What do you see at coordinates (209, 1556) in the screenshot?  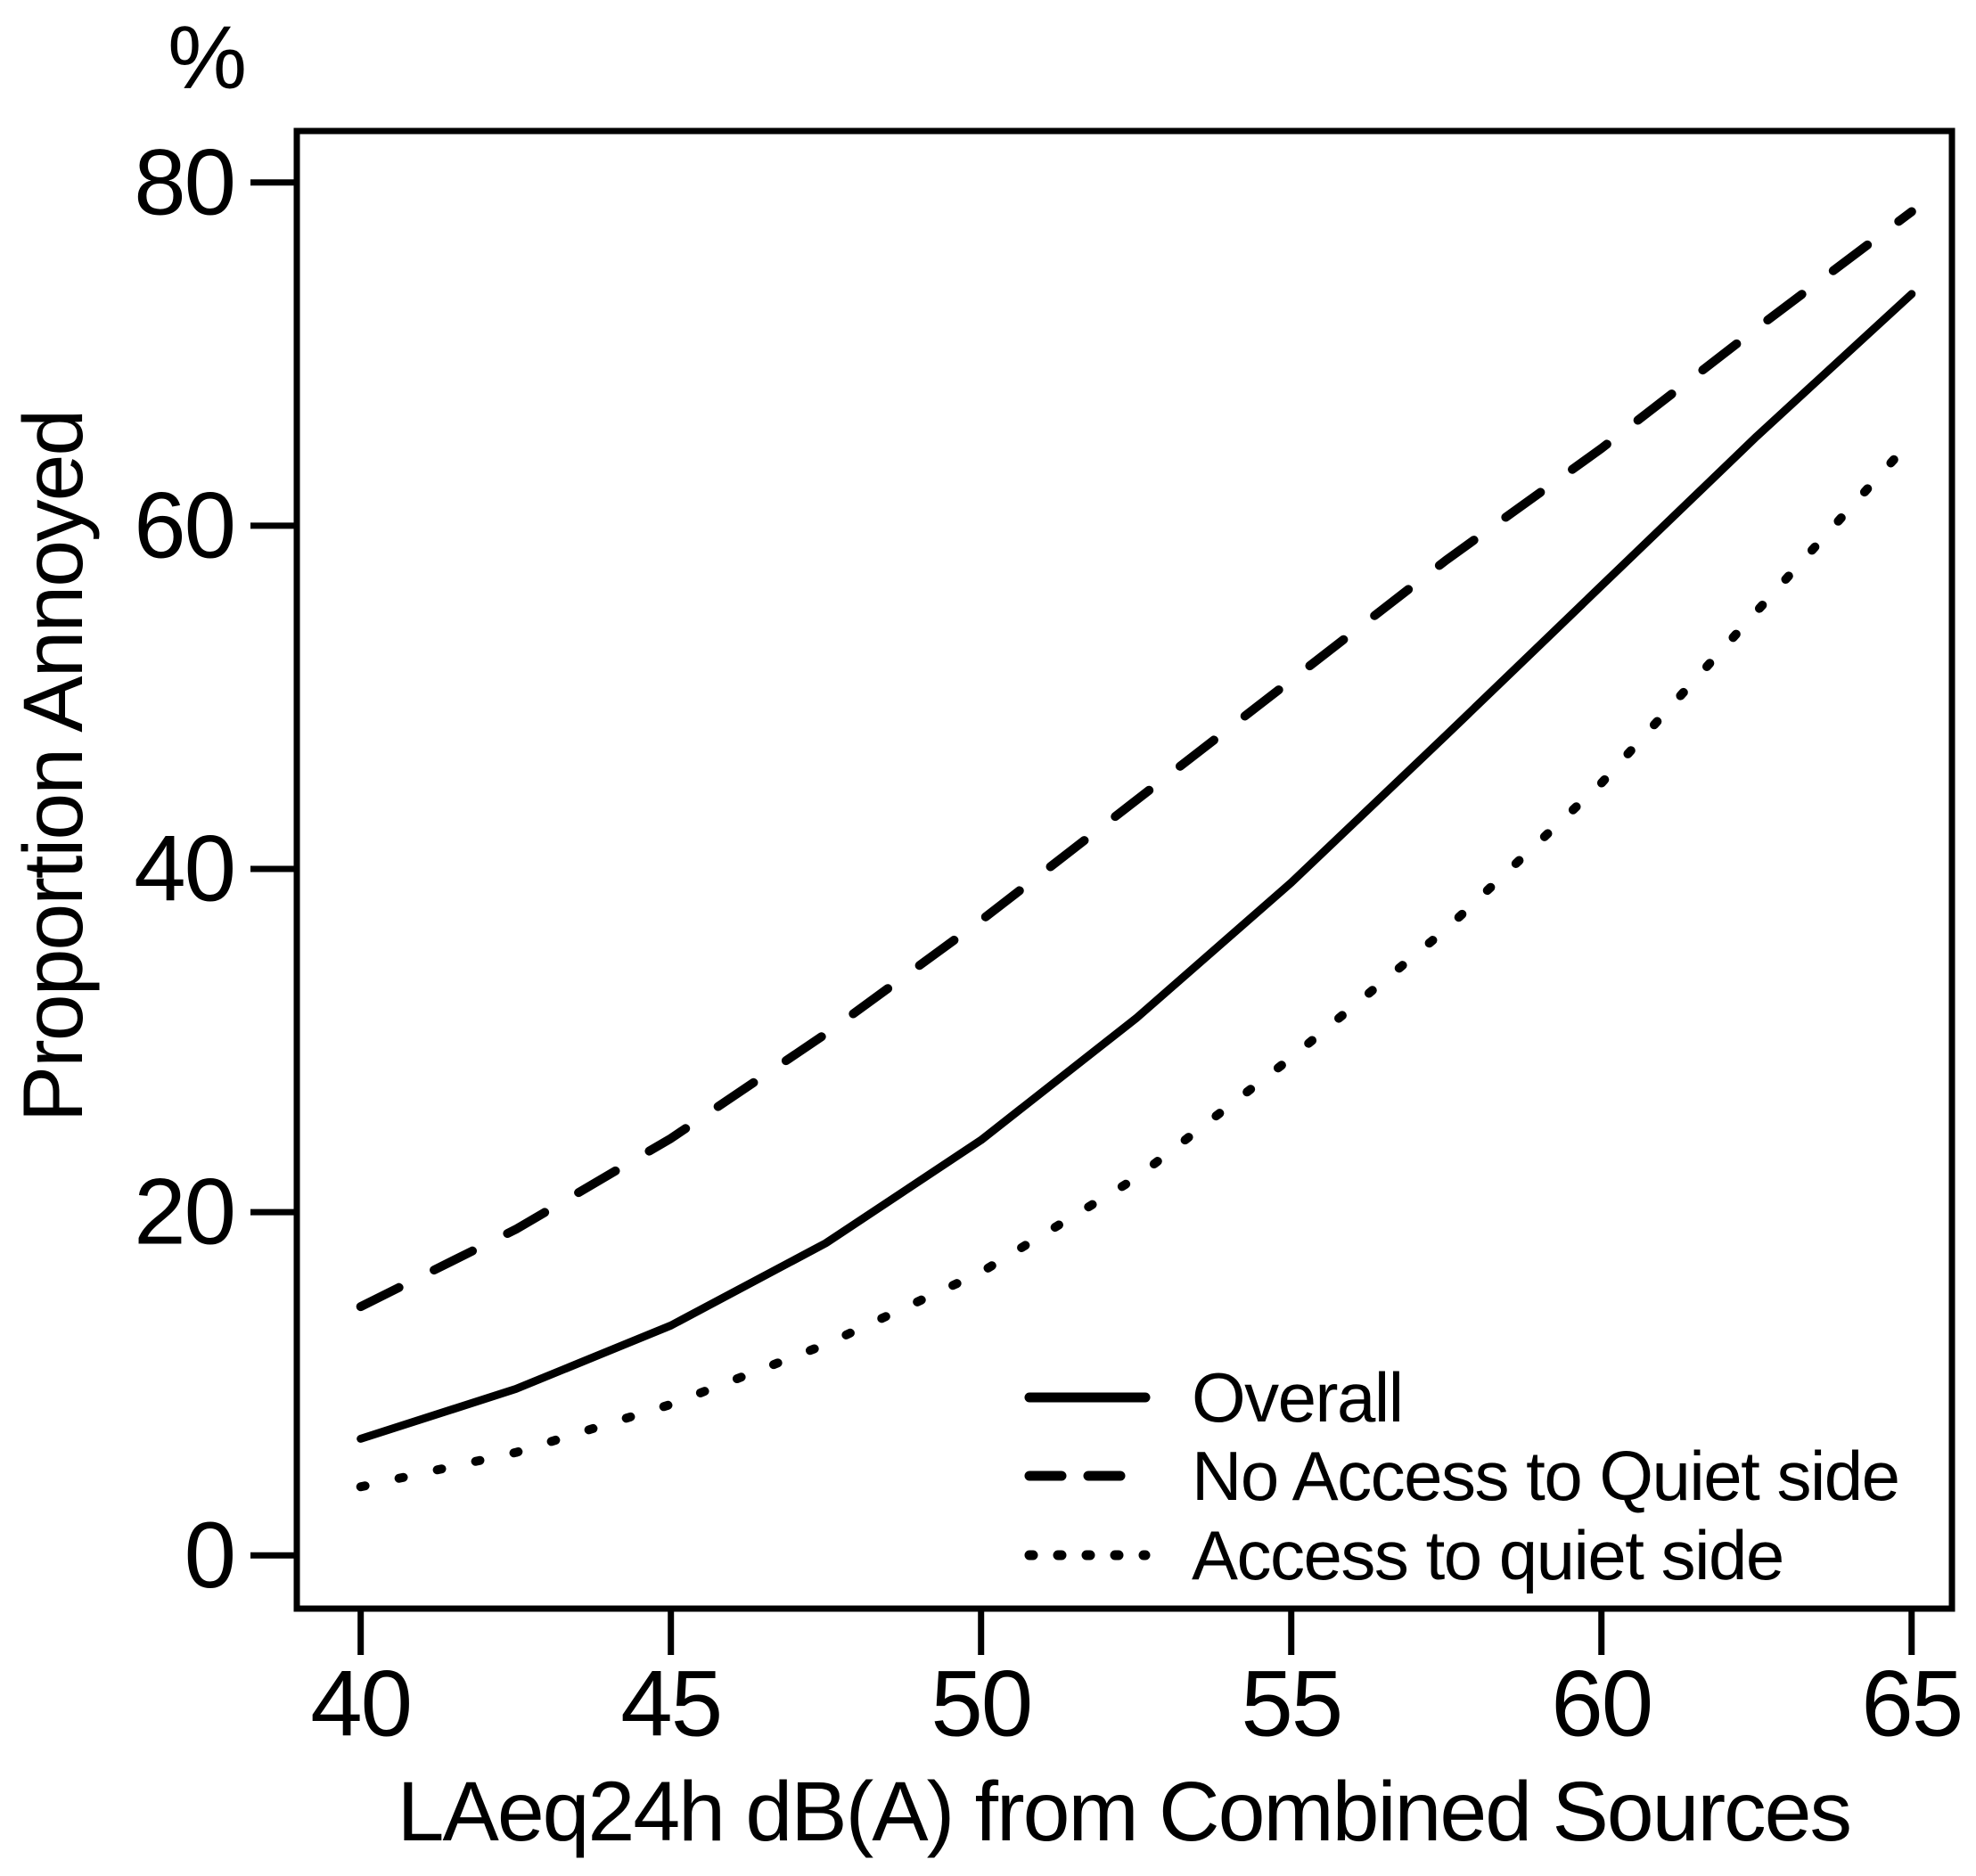 I see `y-tick-label: 0` at bounding box center [209, 1556].